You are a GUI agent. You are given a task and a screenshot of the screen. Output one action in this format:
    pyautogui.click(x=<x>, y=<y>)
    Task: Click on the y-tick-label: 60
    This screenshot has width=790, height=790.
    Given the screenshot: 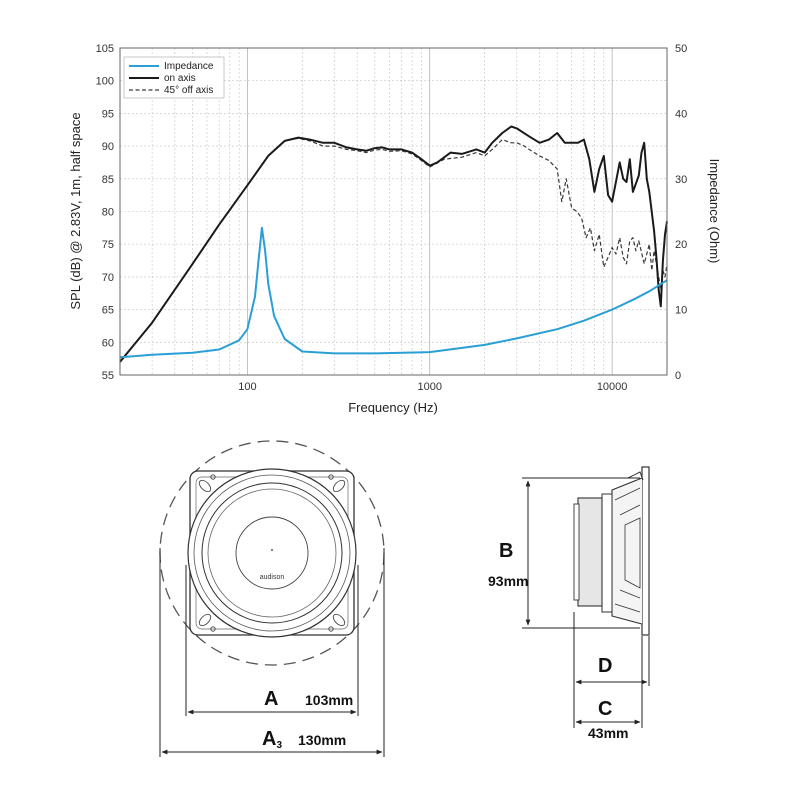 What is the action you would take?
    pyautogui.click(x=108, y=343)
    